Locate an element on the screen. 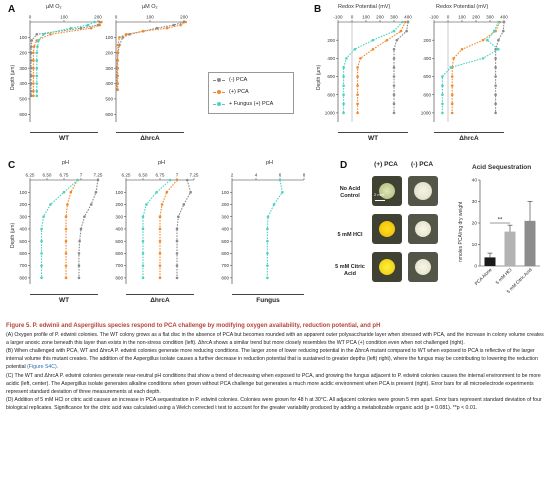  c-wt-caption: WT is located at coordinates (64, 299).